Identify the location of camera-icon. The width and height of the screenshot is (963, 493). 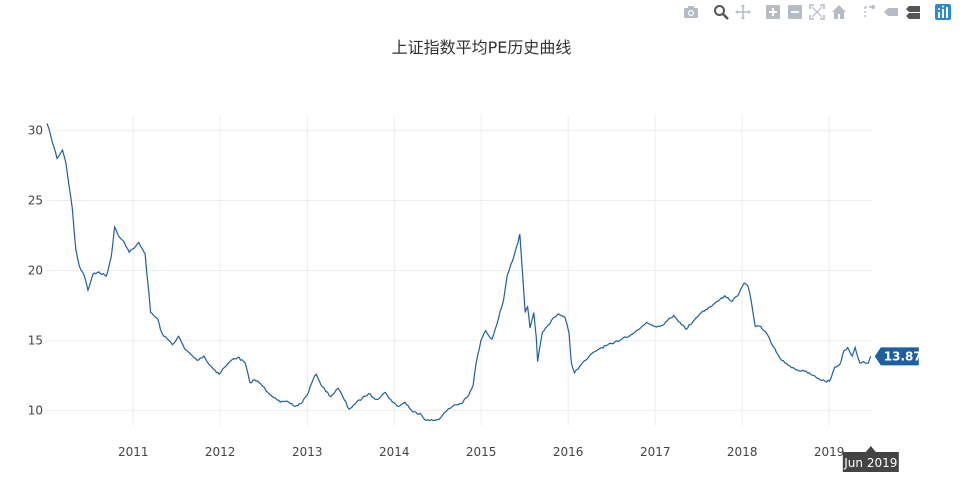
(691, 12).